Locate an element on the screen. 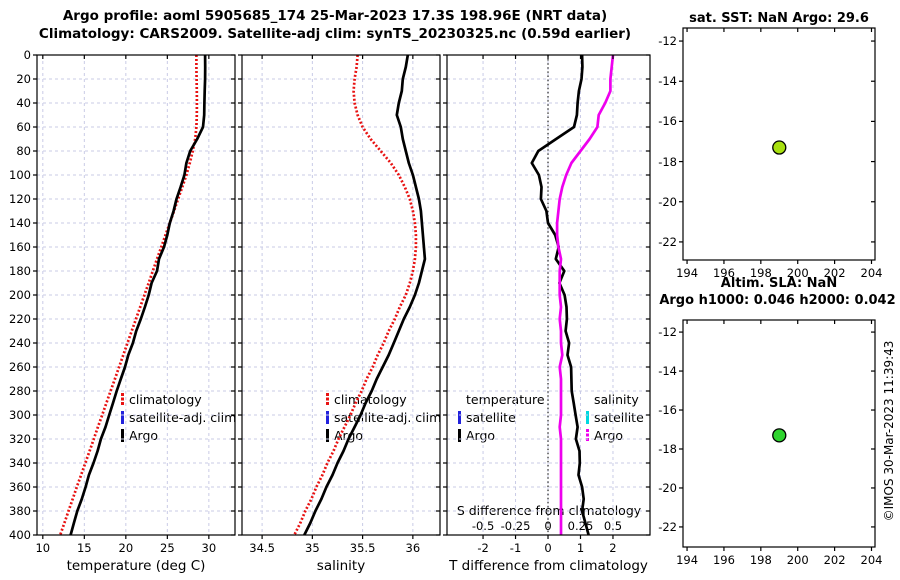  depth-tick-label: 380 is located at coordinates (20, 511).